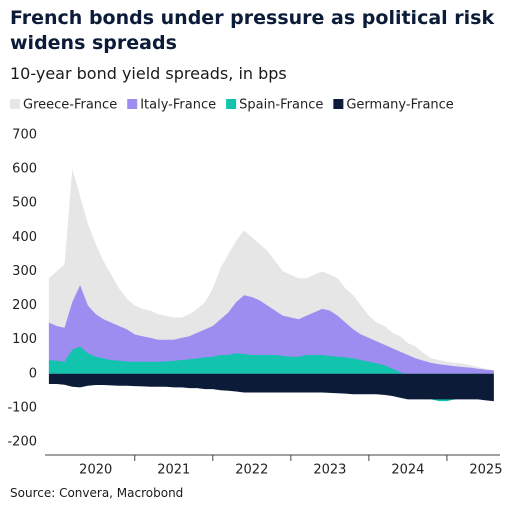  What do you see at coordinates (148, 73) in the screenshot?
I see `chart-subtitle: 10-year bond yield spreads, in bps` at bounding box center [148, 73].